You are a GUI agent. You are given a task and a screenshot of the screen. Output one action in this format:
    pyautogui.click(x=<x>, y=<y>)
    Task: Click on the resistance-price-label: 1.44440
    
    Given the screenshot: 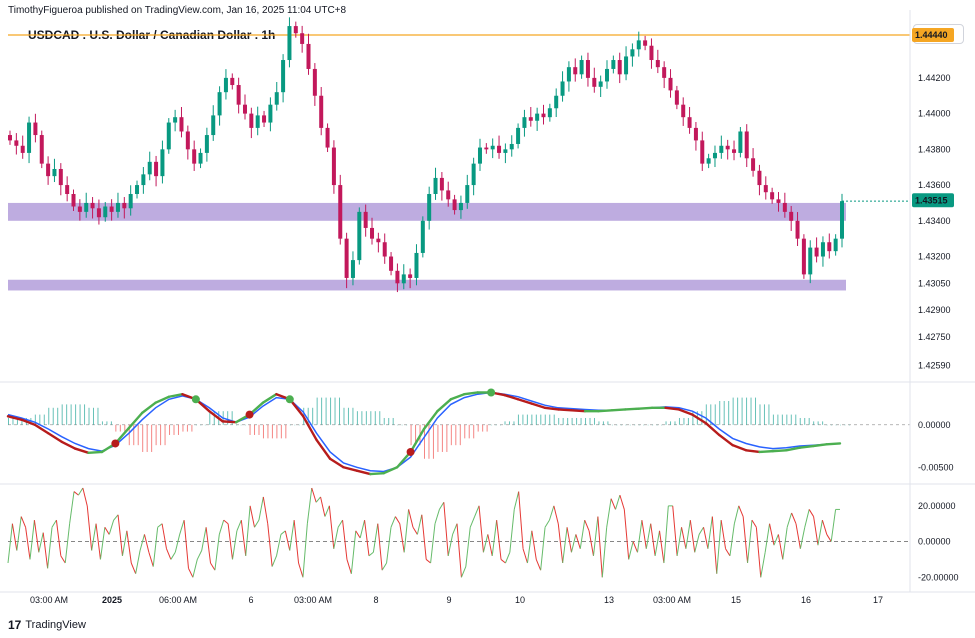 What is the action you would take?
    pyautogui.click(x=931, y=35)
    